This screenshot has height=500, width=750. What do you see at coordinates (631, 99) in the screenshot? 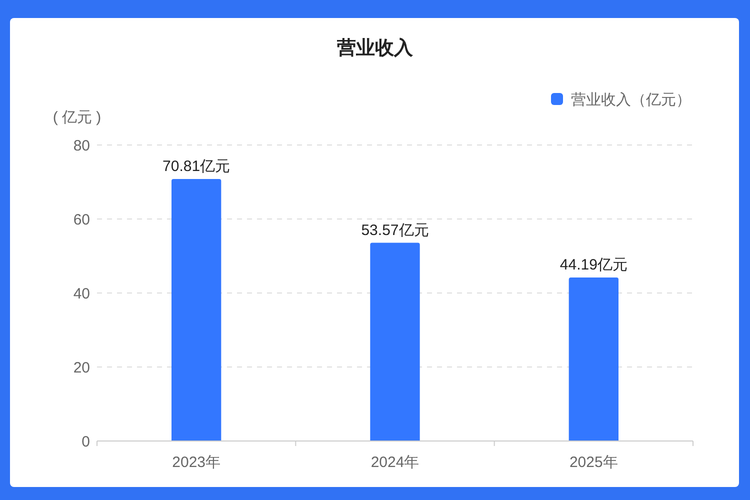
I see `legend-label: 营业收入（亿元）` at bounding box center [631, 99].